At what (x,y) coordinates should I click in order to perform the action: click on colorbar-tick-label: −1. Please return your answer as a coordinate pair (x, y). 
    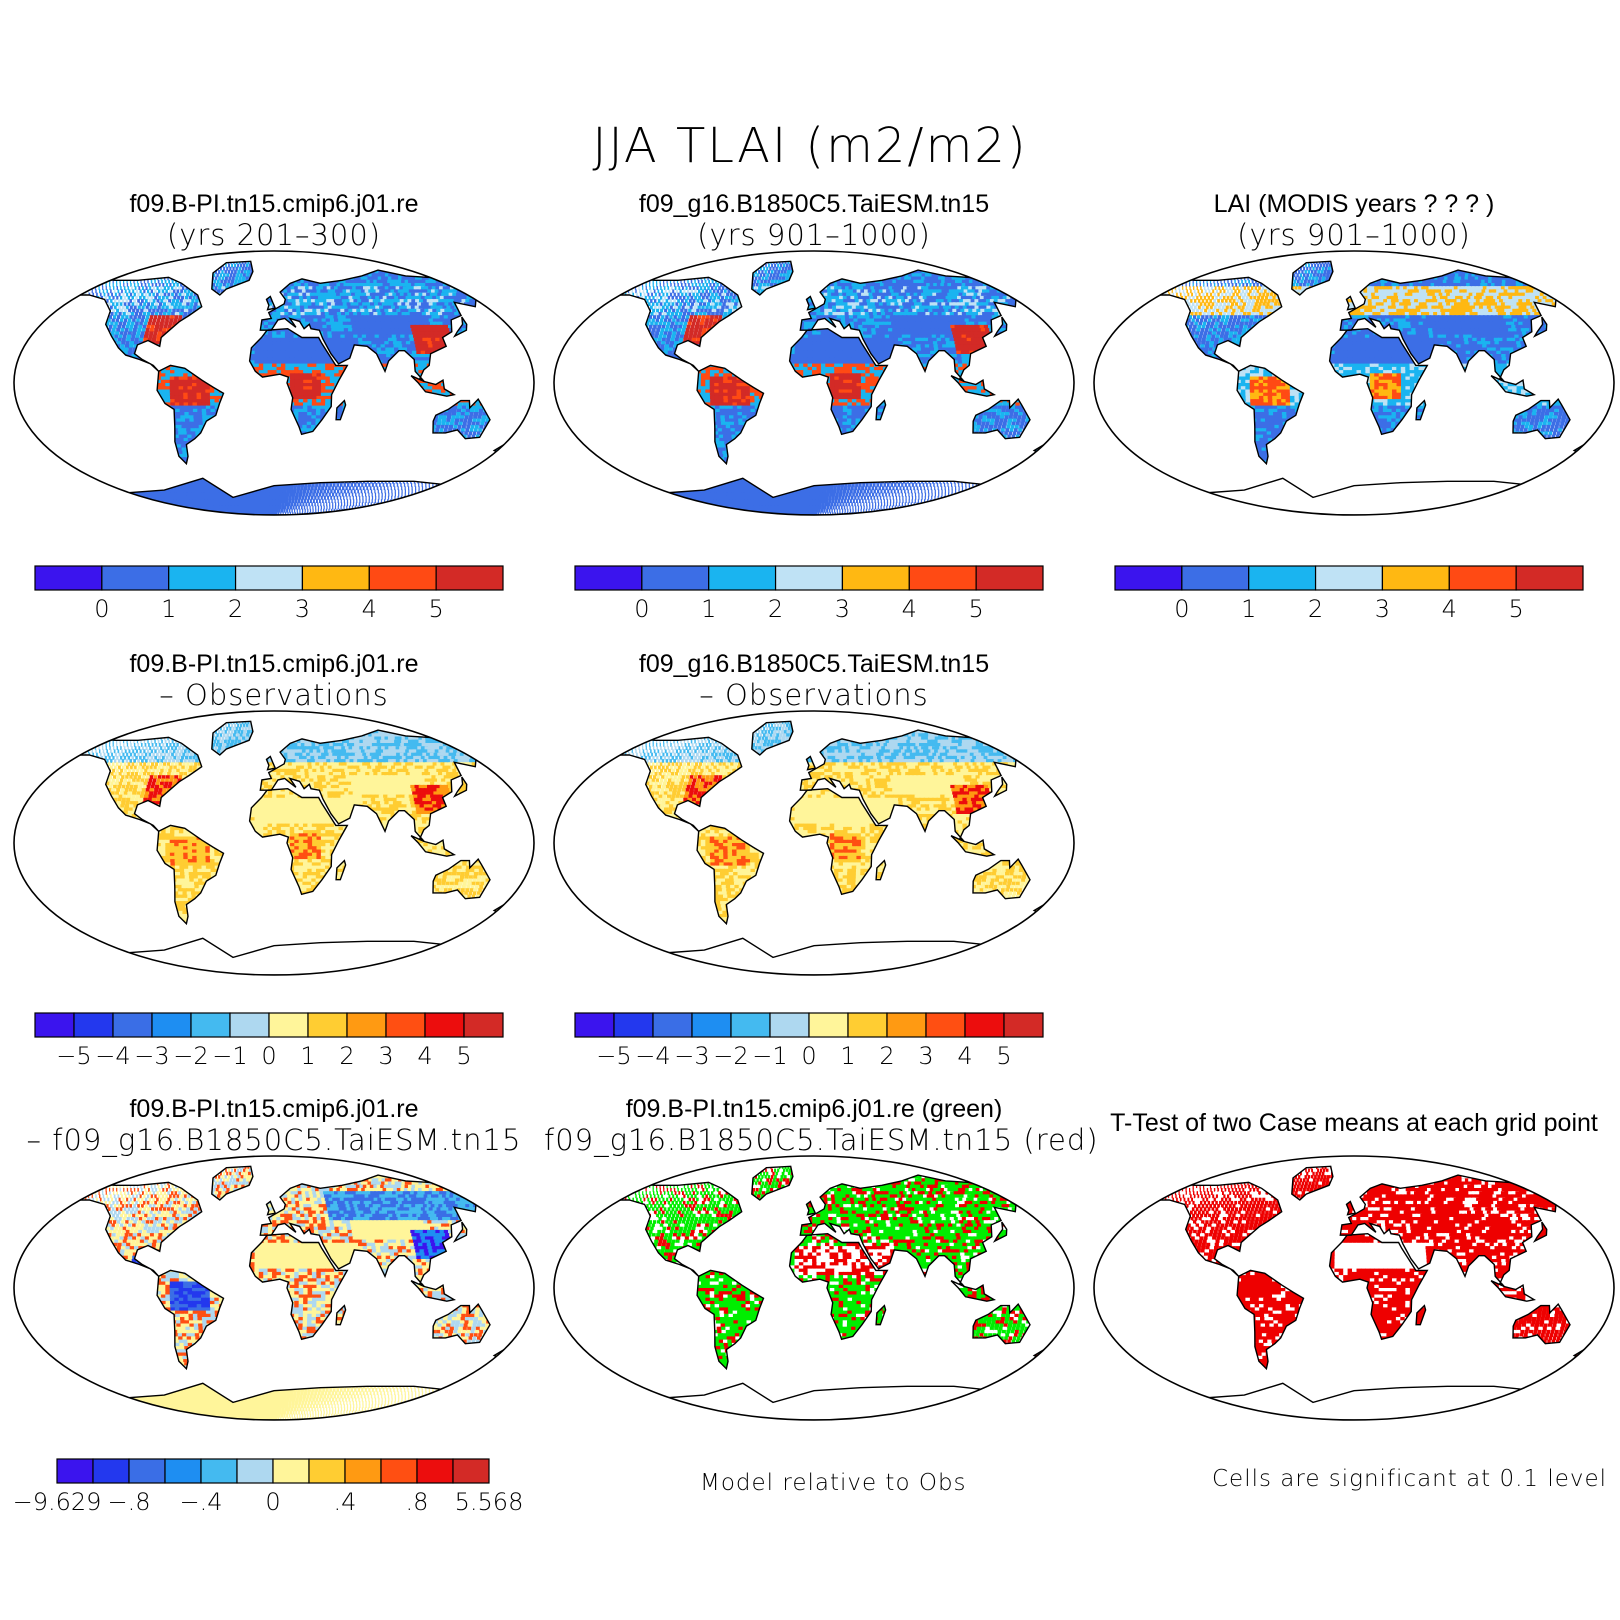
    Looking at the image, I should click on (229, 1056).